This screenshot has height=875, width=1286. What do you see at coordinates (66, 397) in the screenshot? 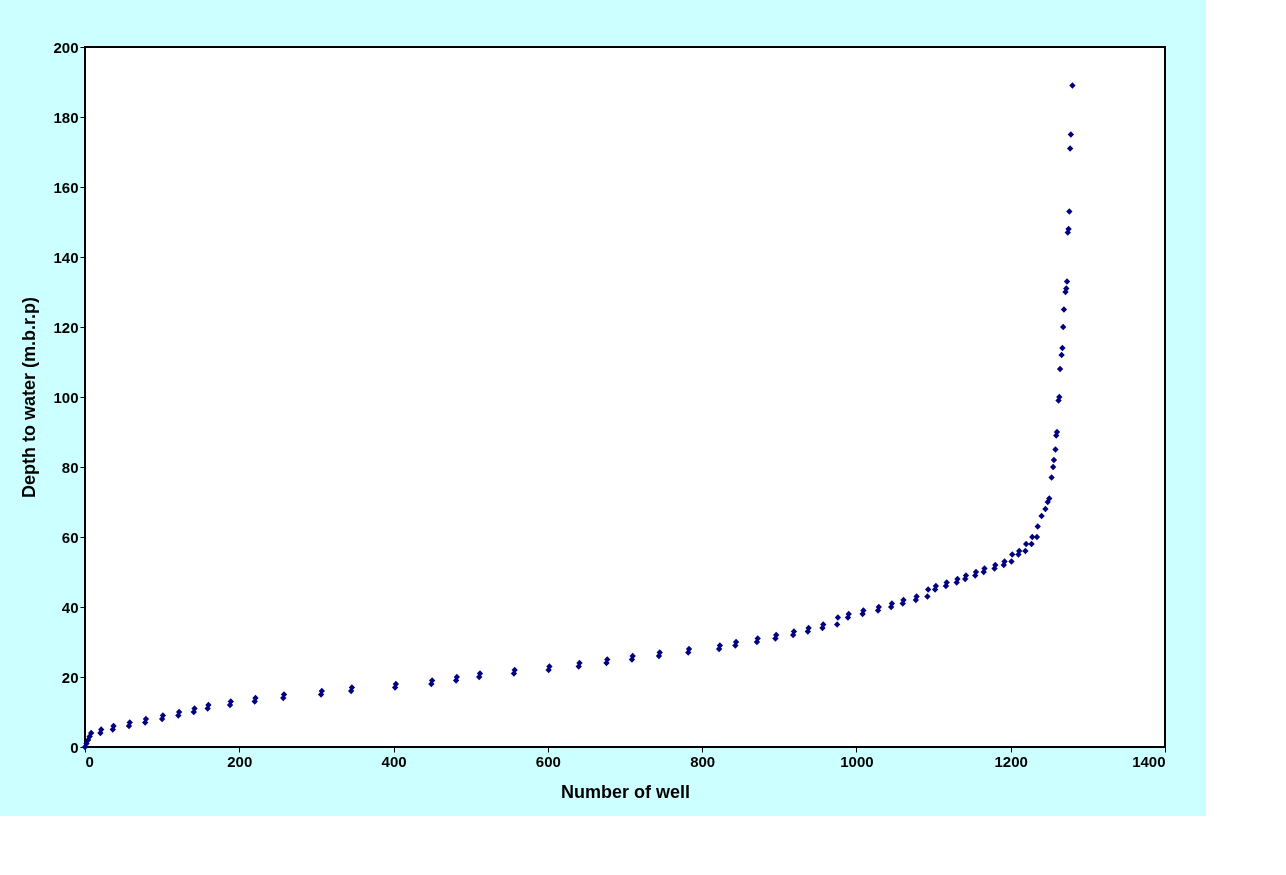
I see `y-tick-label: 100` at bounding box center [66, 397].